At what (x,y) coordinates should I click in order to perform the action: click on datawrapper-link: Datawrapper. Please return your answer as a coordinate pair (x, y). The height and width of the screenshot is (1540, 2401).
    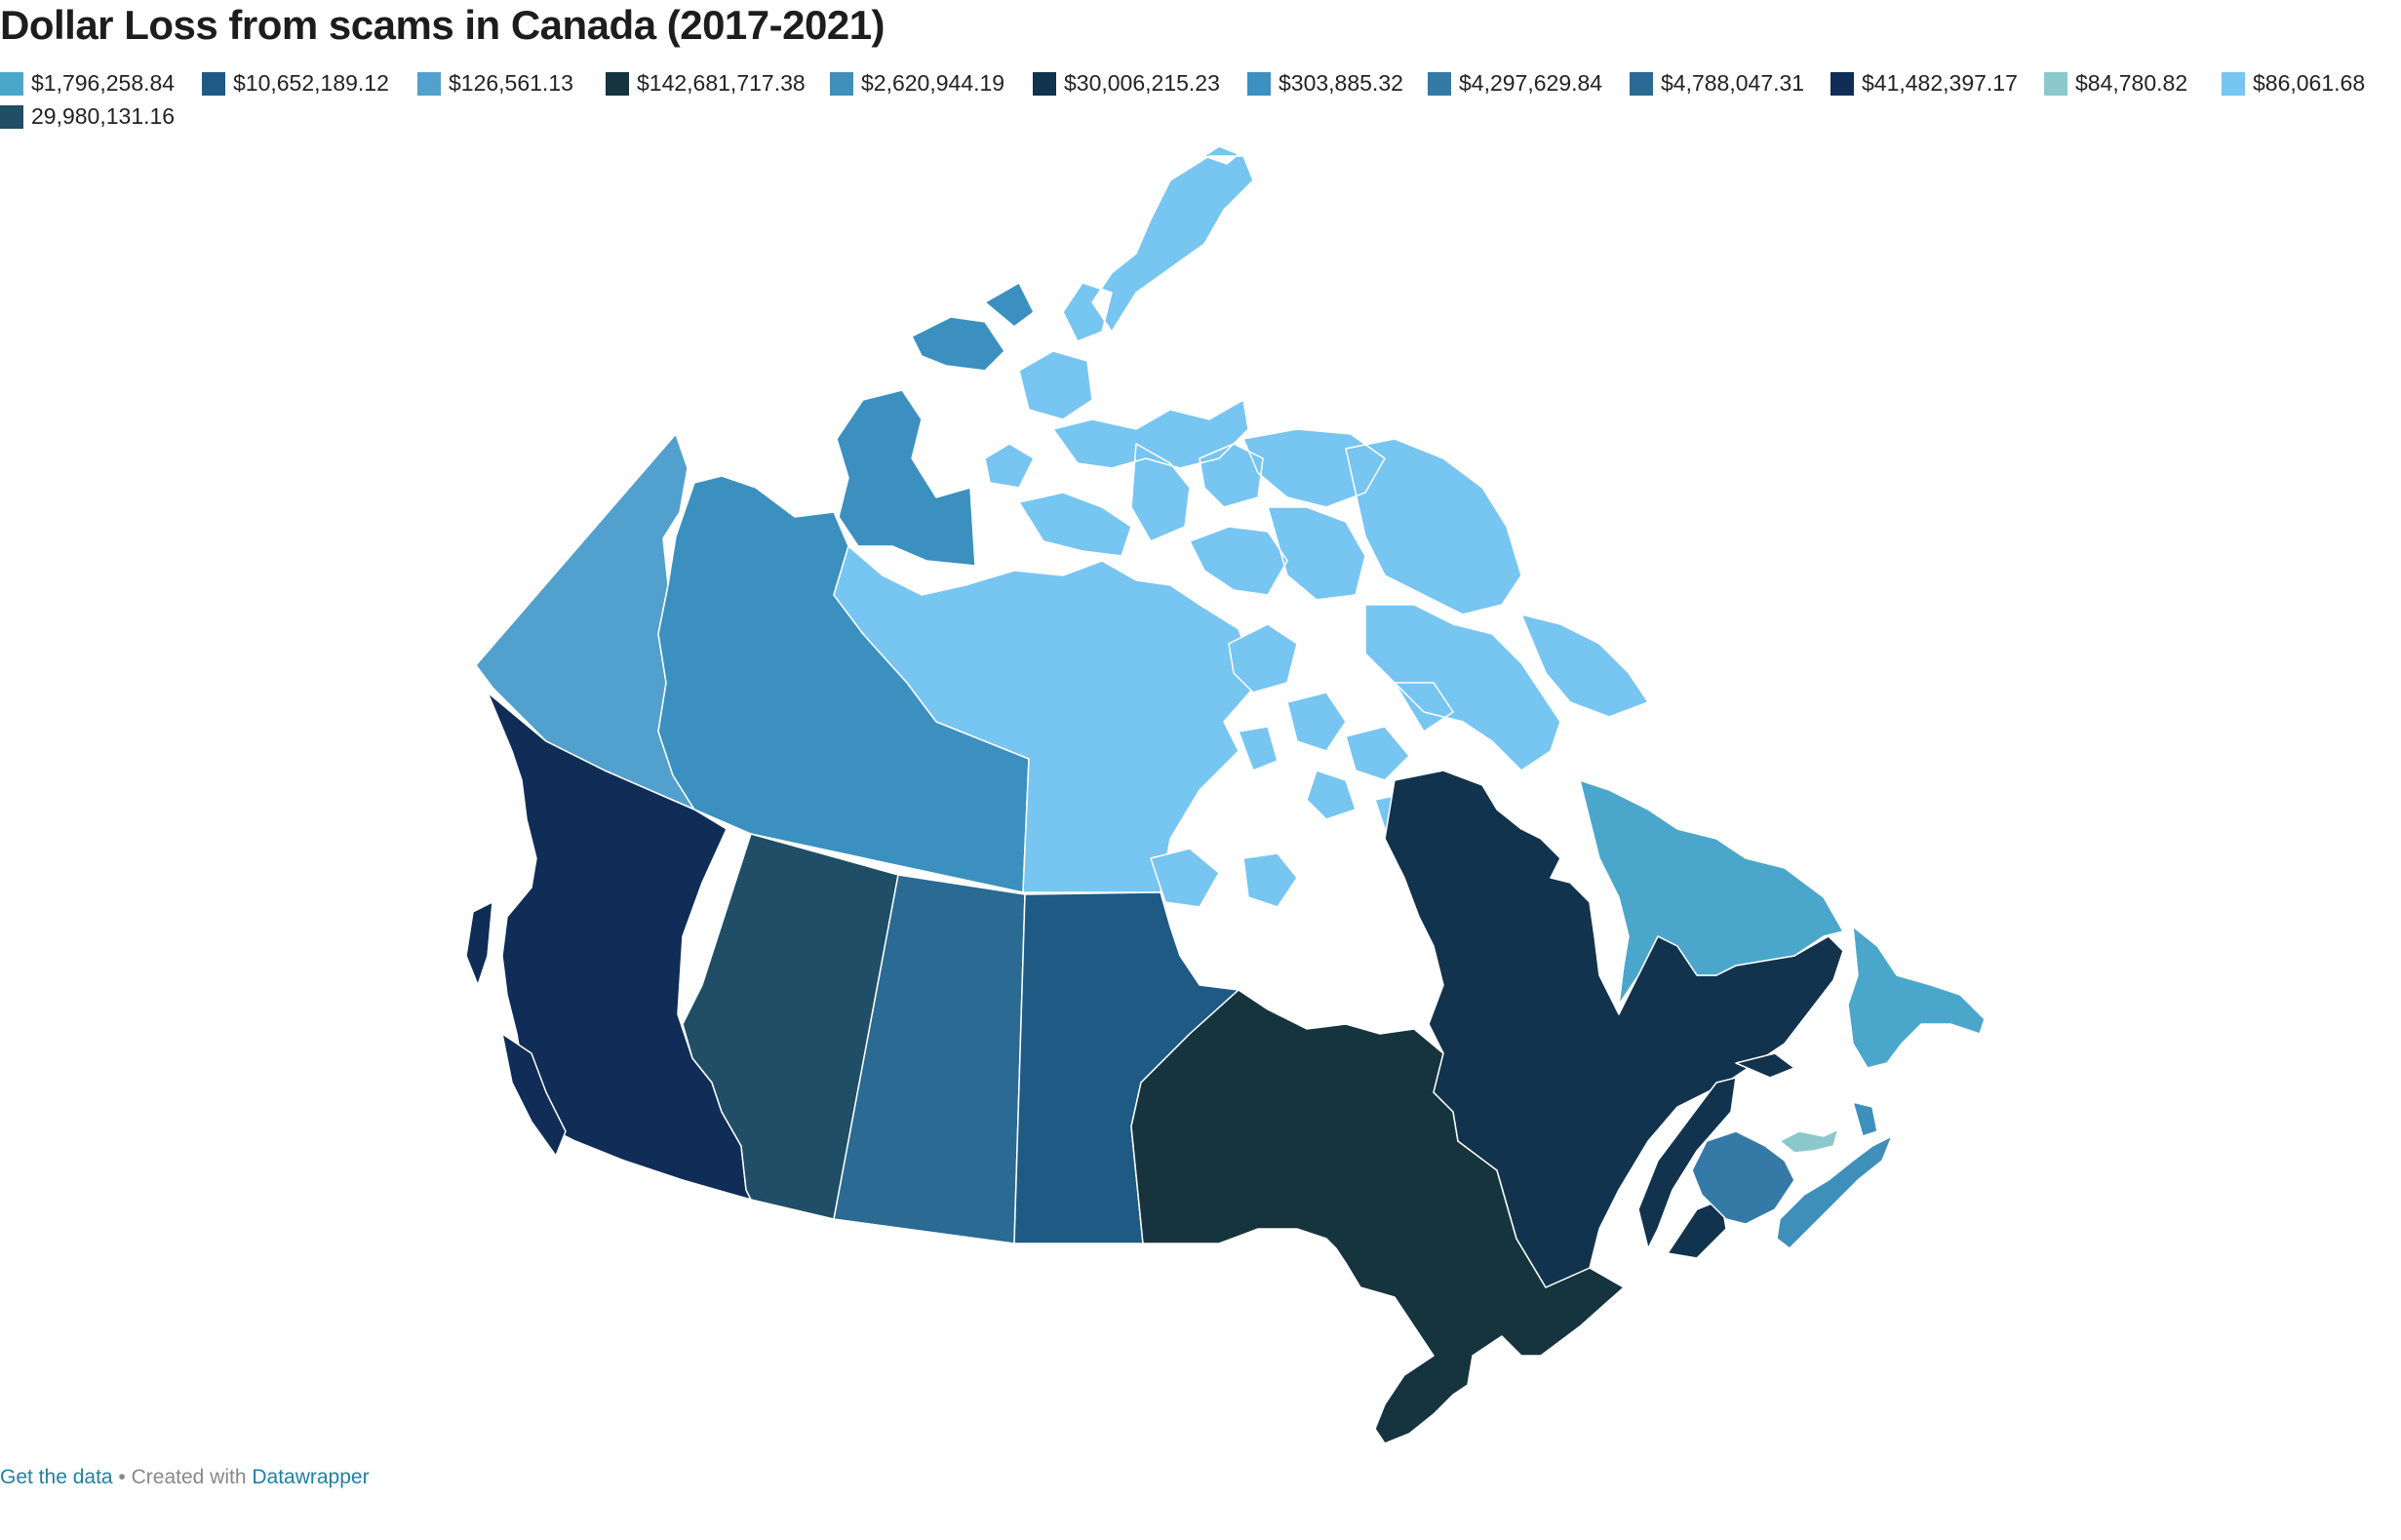
    Looking at the image, I should click on (311, 1477).